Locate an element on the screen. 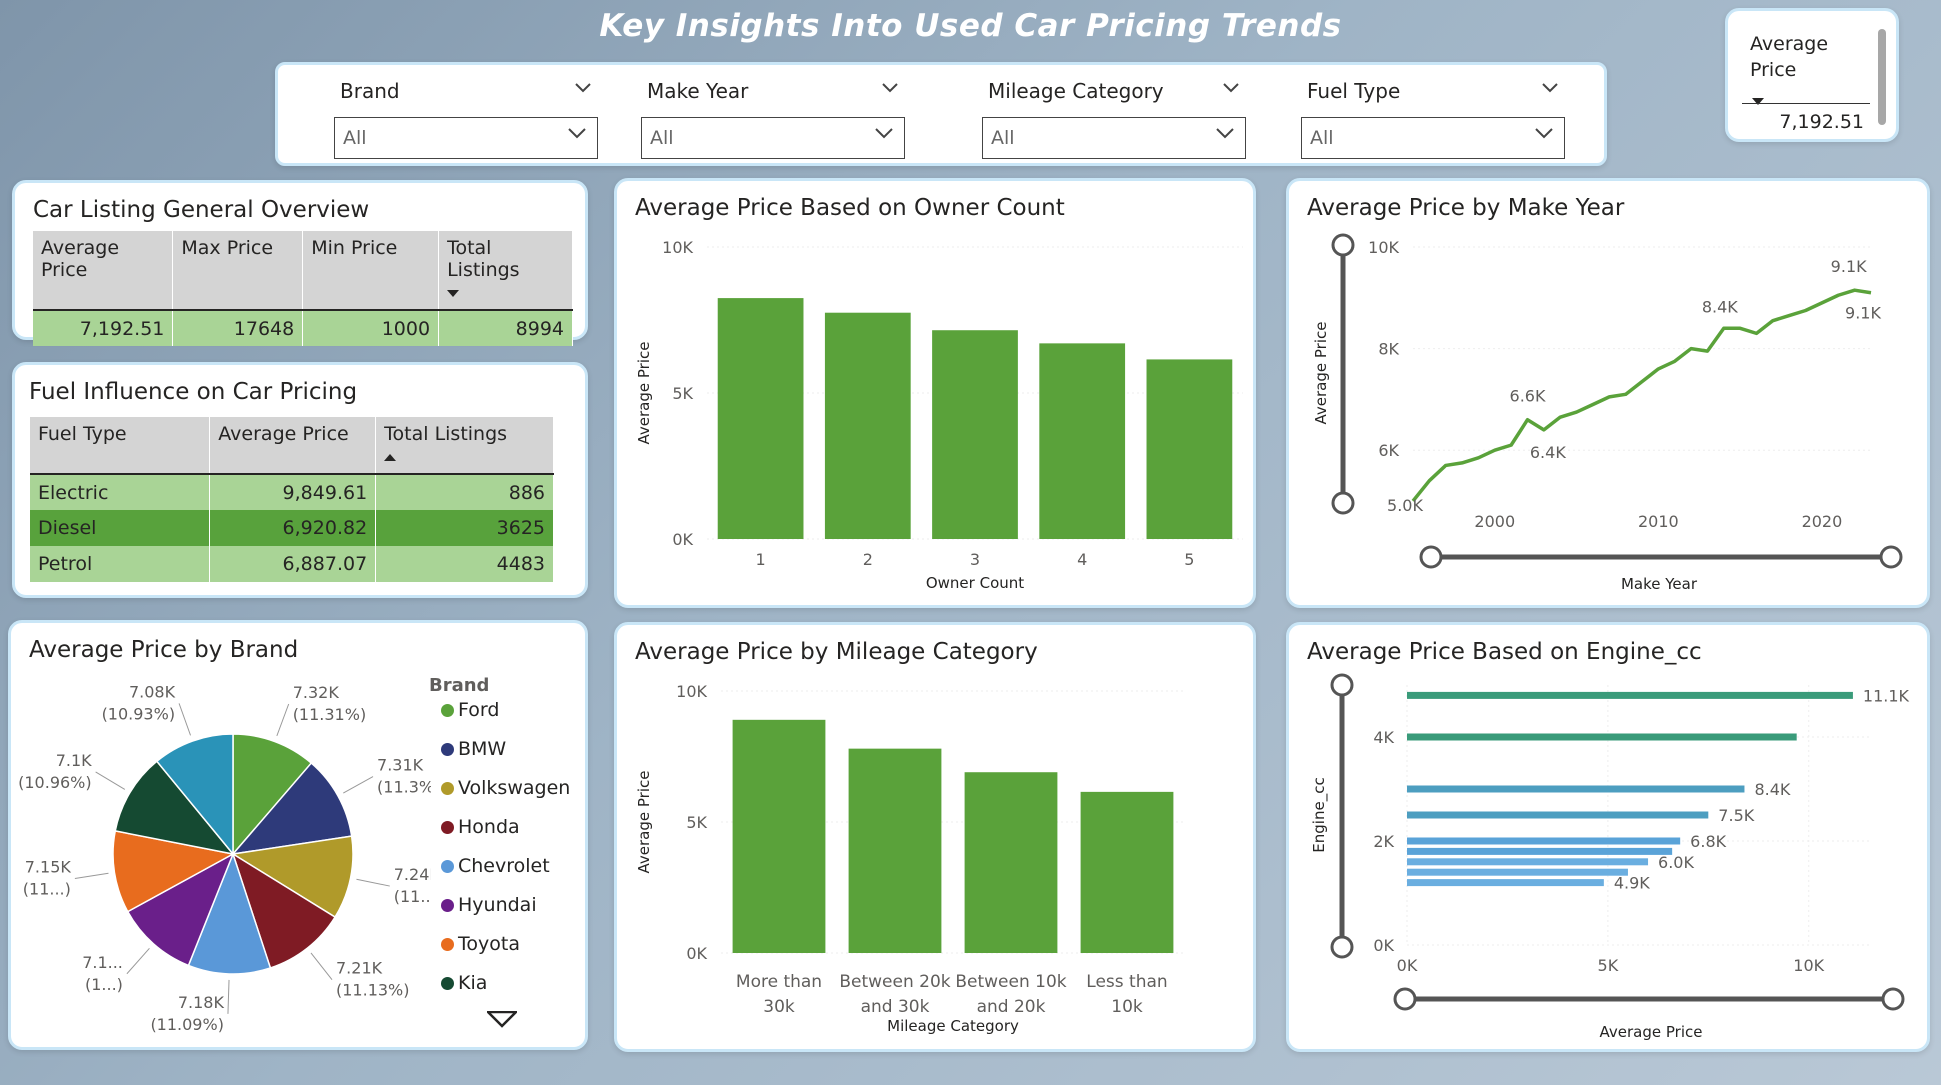 The image size is (1941, 1085). brand-slicer-label: Brand is located at coordinates (370, 91).